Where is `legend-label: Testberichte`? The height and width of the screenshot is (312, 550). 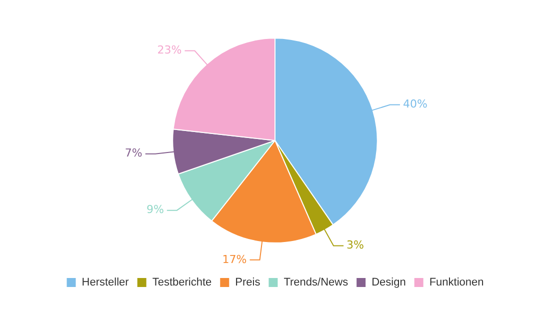 legend-label: Testberichte is located at coordinates (182, 282).